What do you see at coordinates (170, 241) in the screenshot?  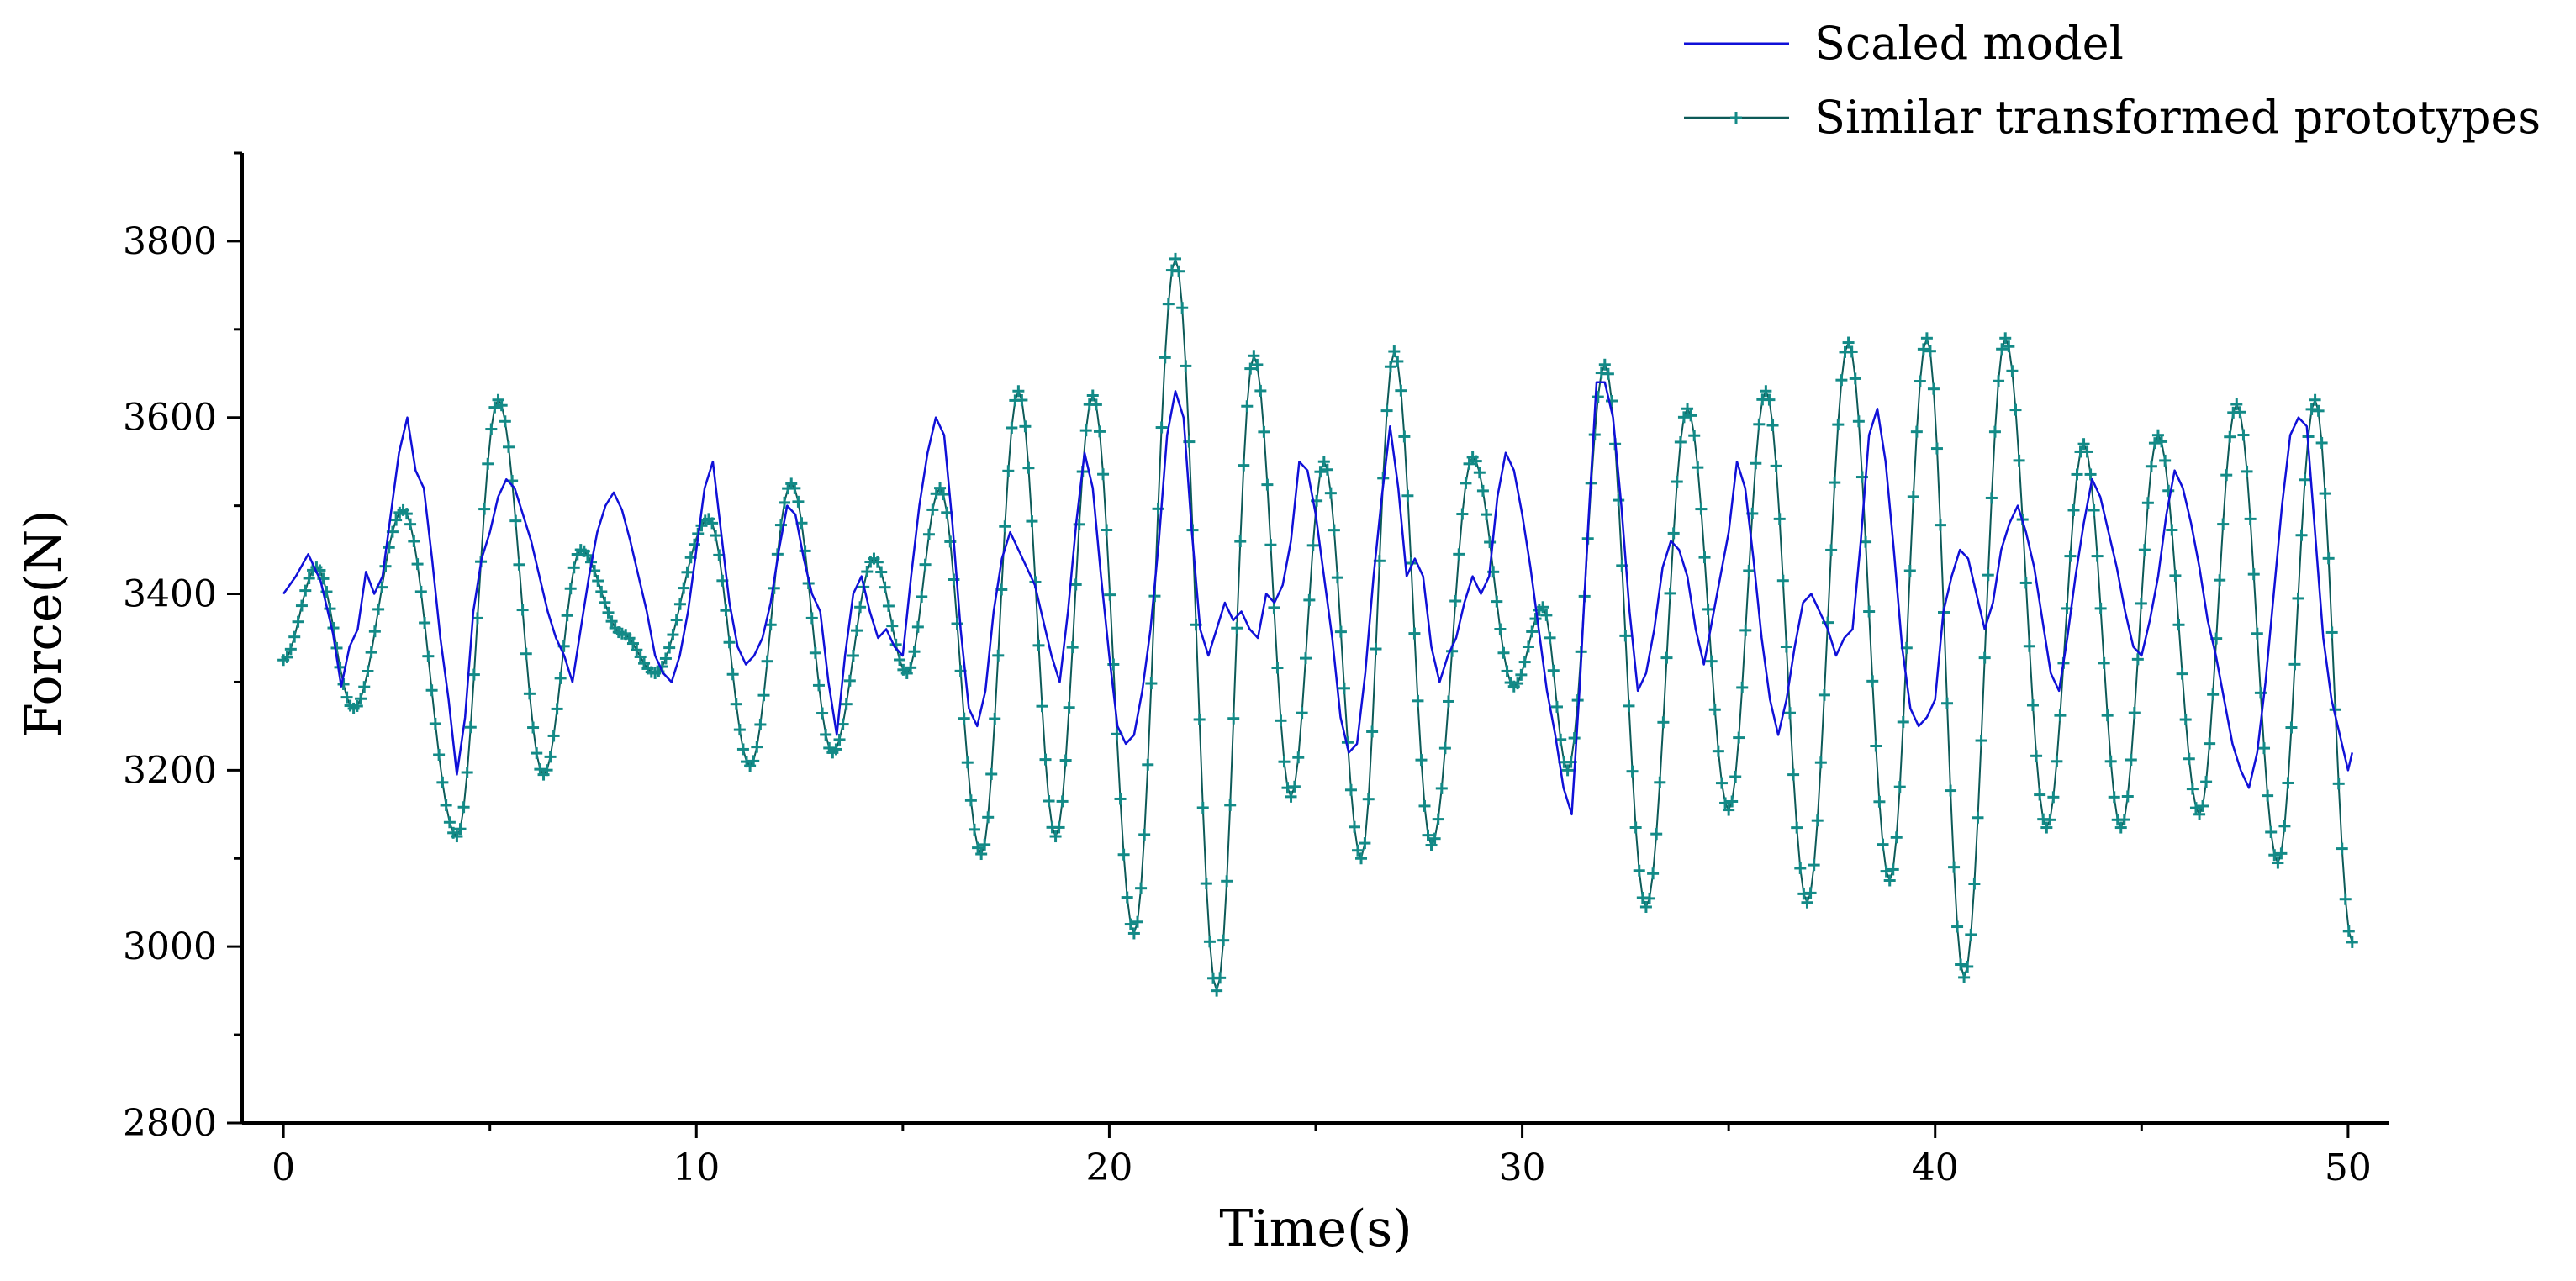 I see `y-tick-label: 3800` at bounding box center [170, 241].